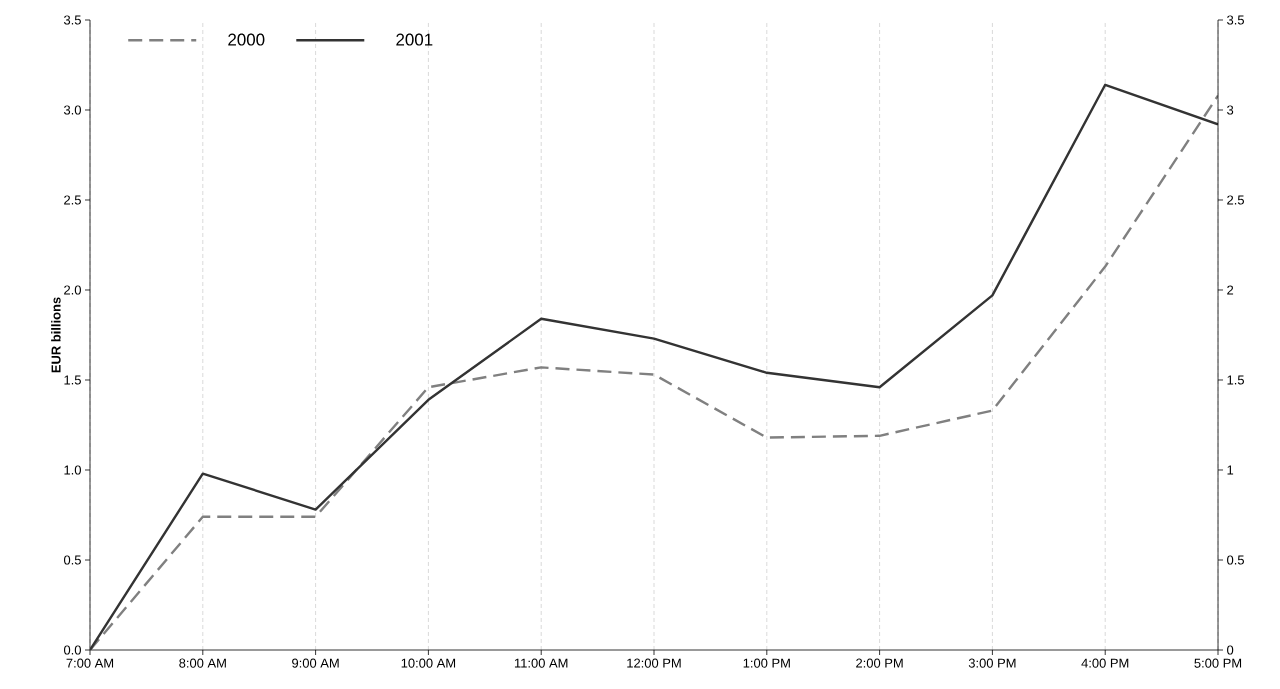 This screenshot has width=1280, height=689. I want to click on x-tick-label: 4:00 PM, so click(1105, 663).